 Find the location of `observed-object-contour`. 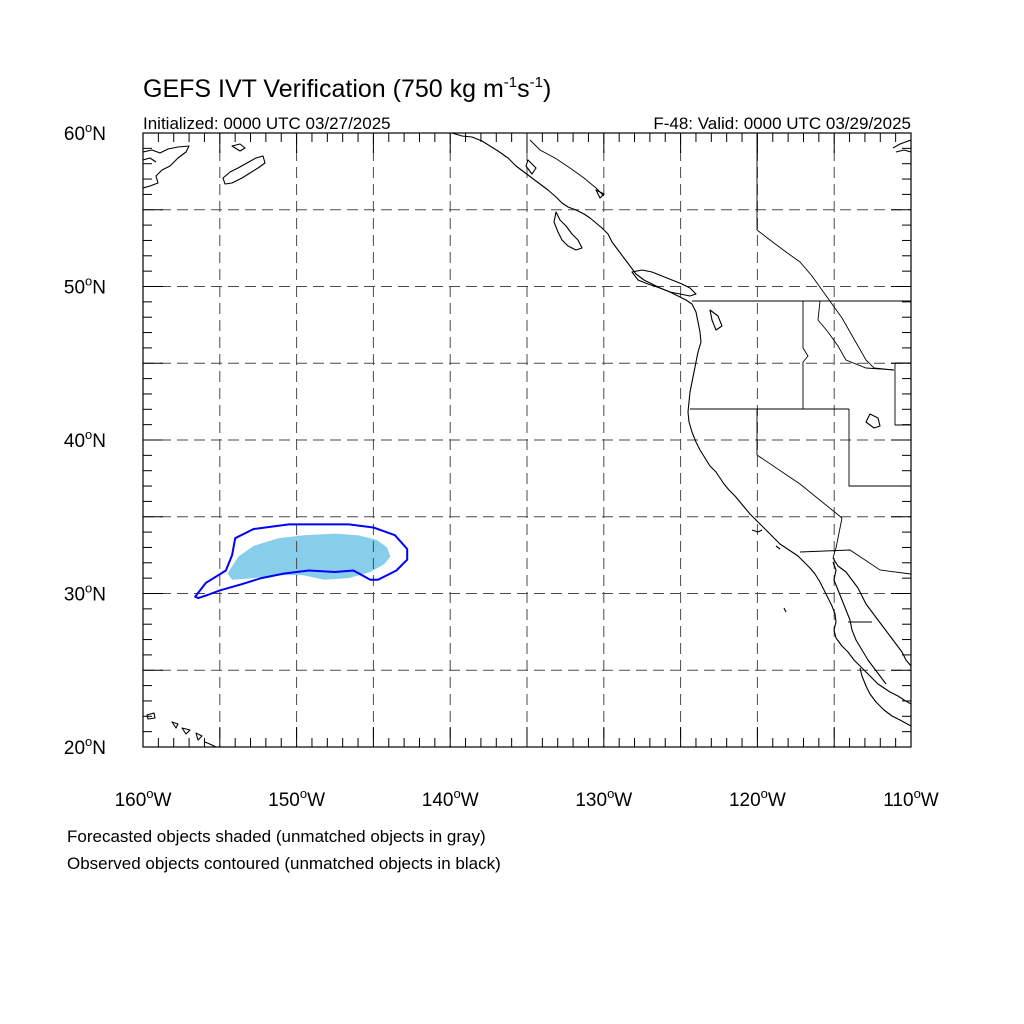

observed-object-contour is located at coordinates (301, 561).